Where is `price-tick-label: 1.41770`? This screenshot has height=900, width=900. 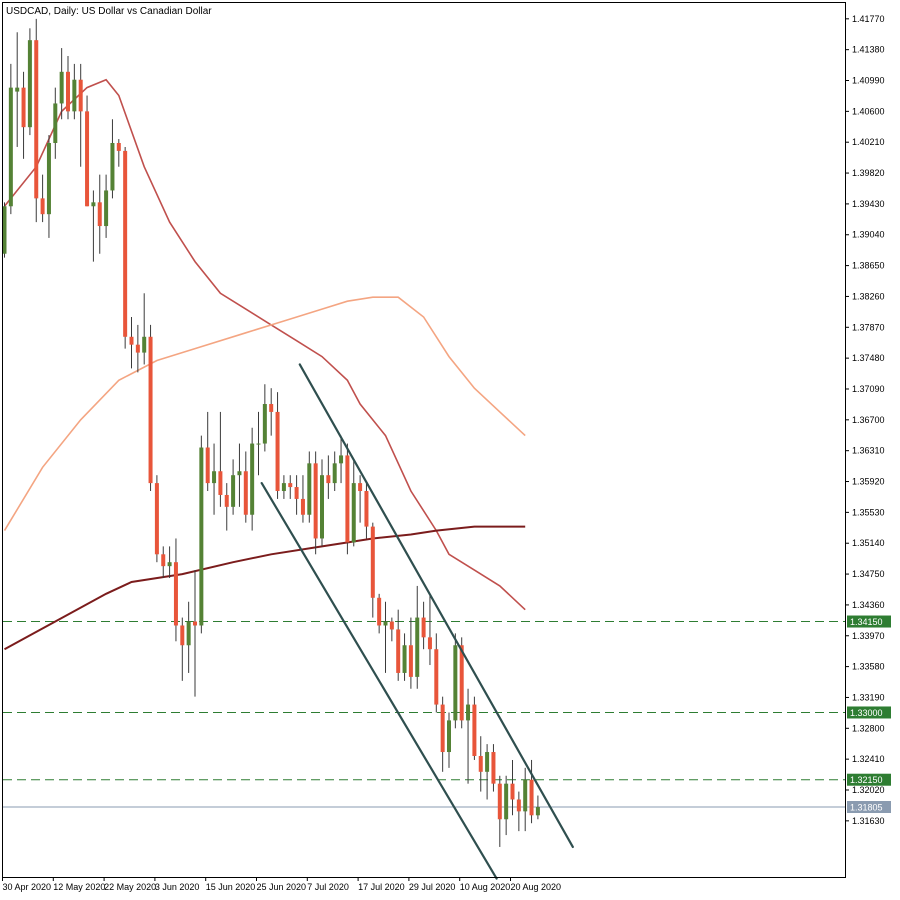 price-tick-label: 1.41770 is located at coordinates (868, 19).